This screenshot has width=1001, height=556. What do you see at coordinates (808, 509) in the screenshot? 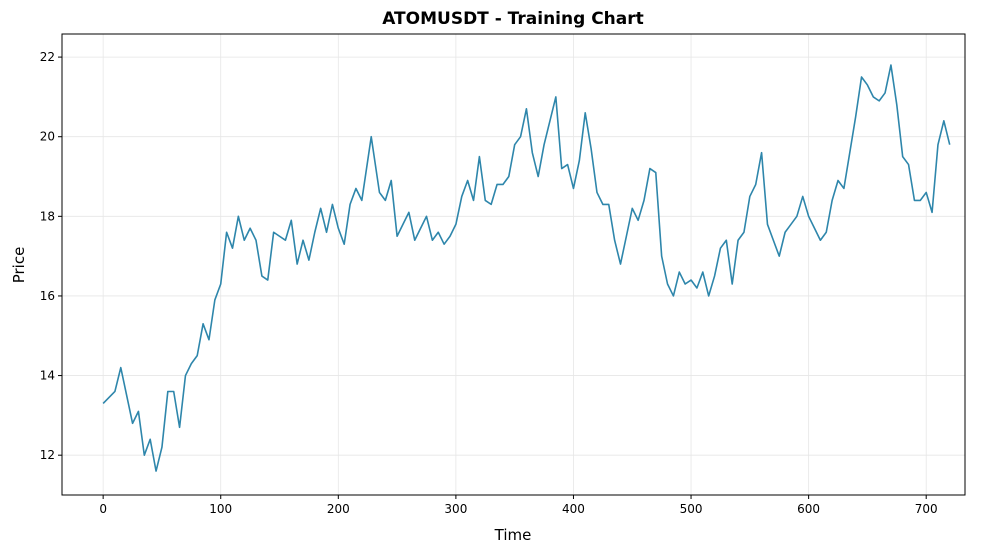
I see `x-tick-label: 600` at bounding box center [808, 509].